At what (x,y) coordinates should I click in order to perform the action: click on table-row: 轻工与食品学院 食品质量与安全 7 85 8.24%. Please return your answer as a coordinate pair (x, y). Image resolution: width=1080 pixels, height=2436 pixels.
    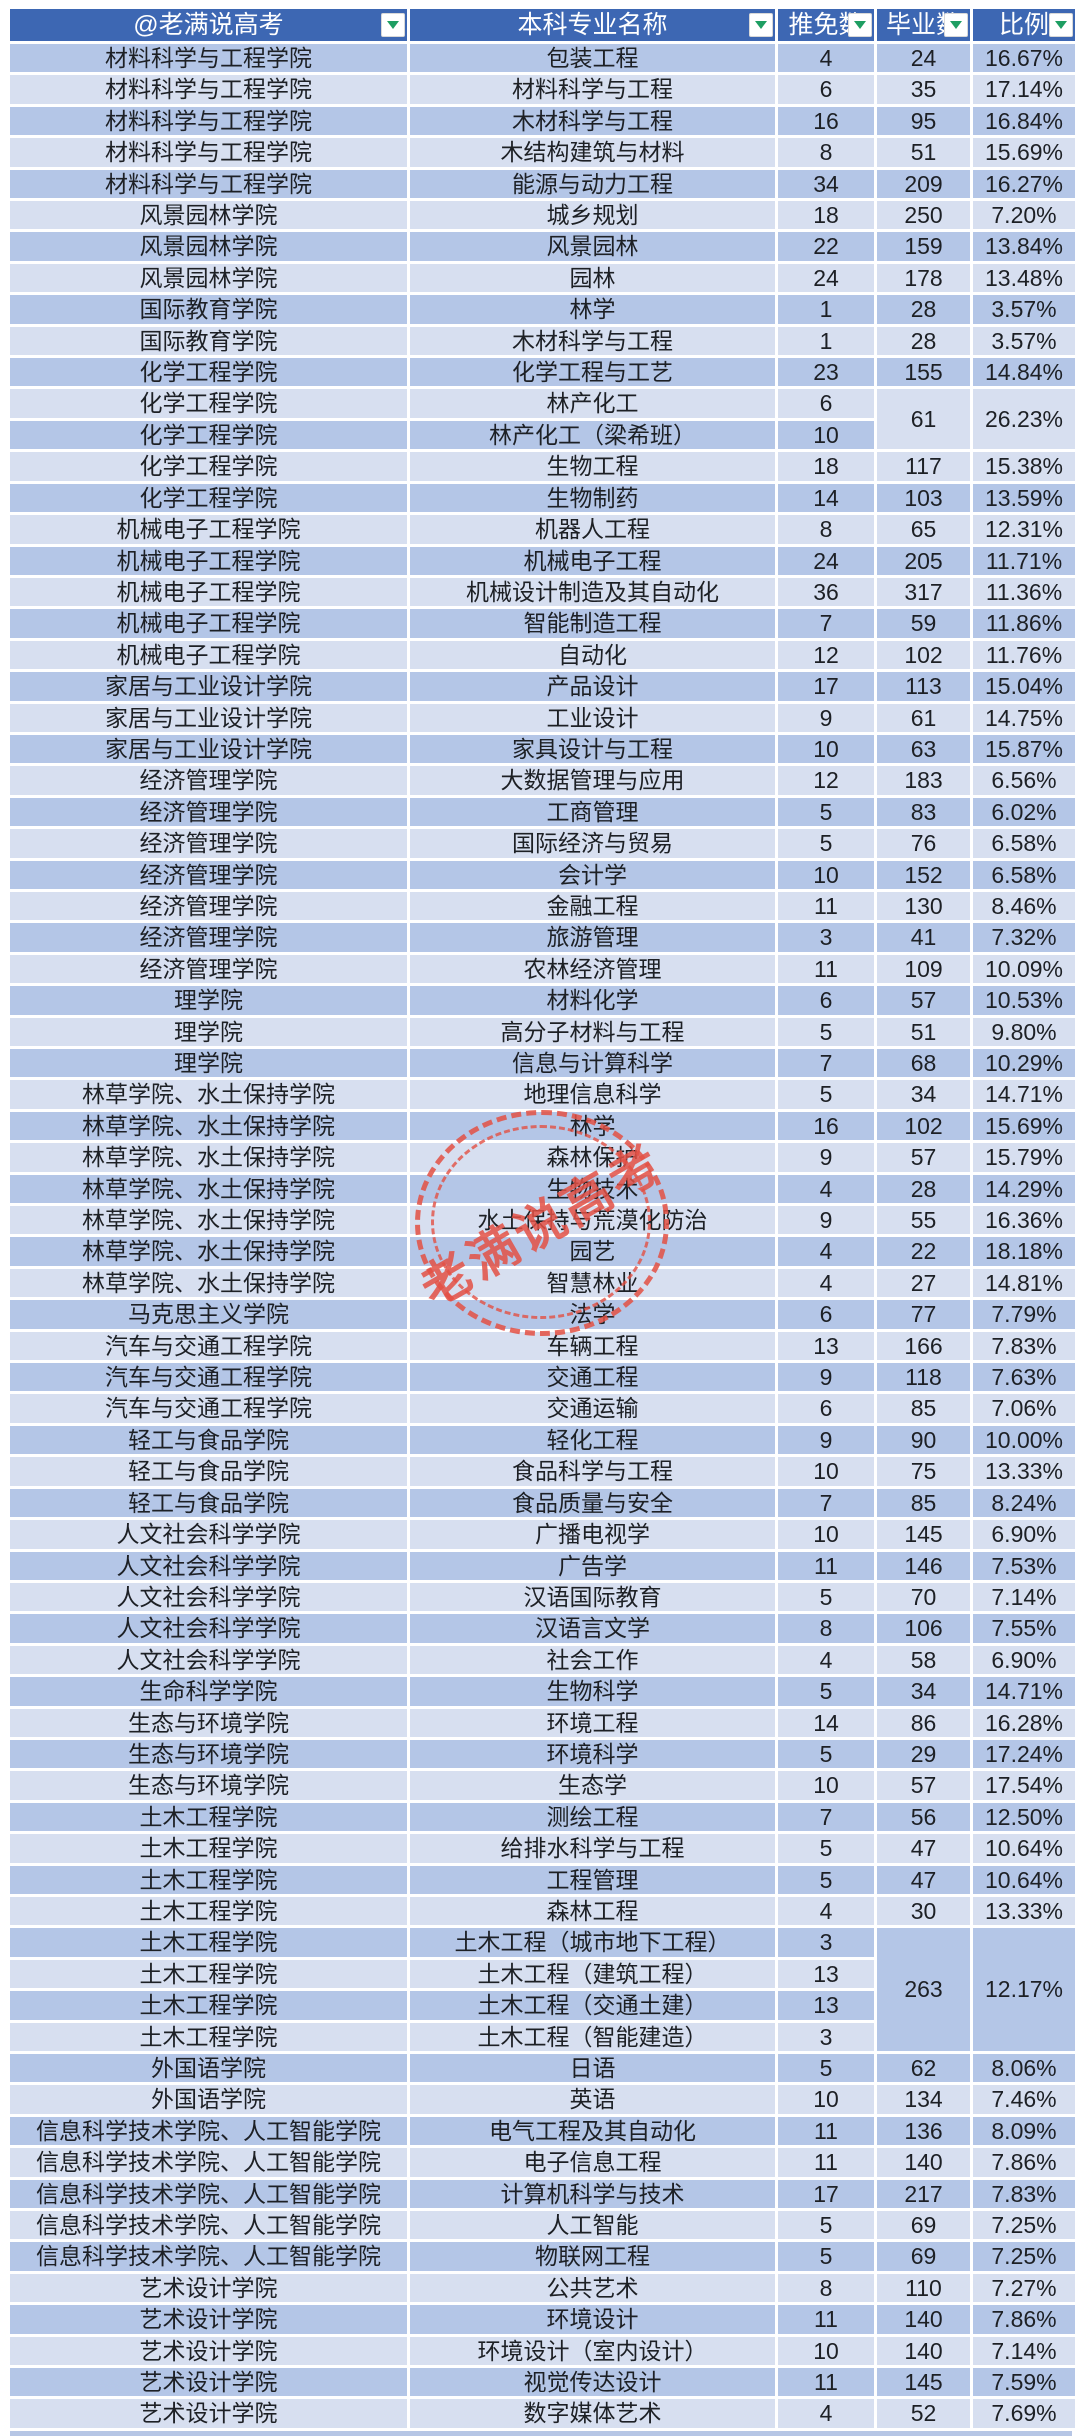
    Looking at the image, I should click on (542, 1503).